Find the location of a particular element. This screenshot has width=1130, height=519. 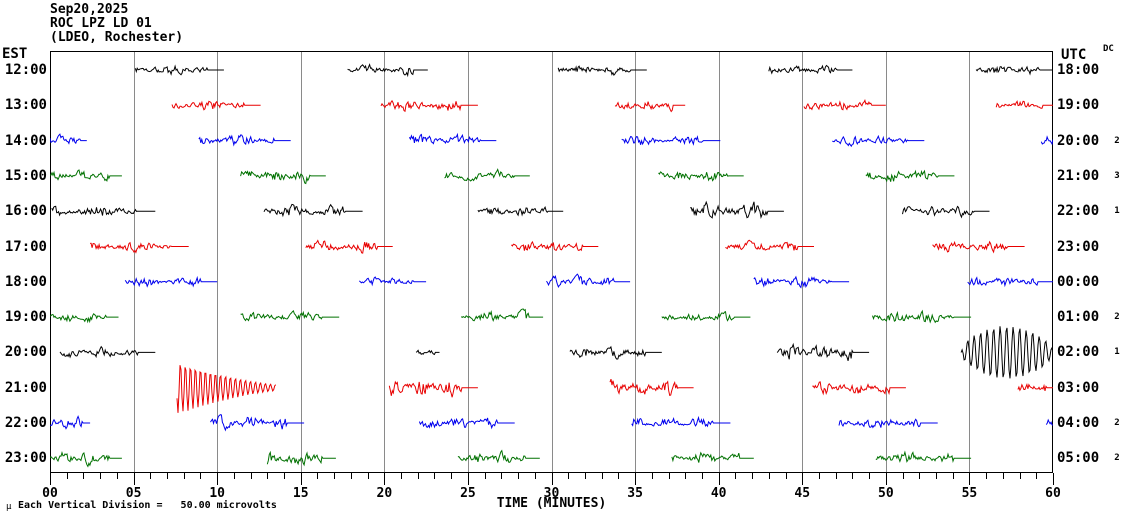

est-time-label: 14:00 is located at coordinates (25, 140).